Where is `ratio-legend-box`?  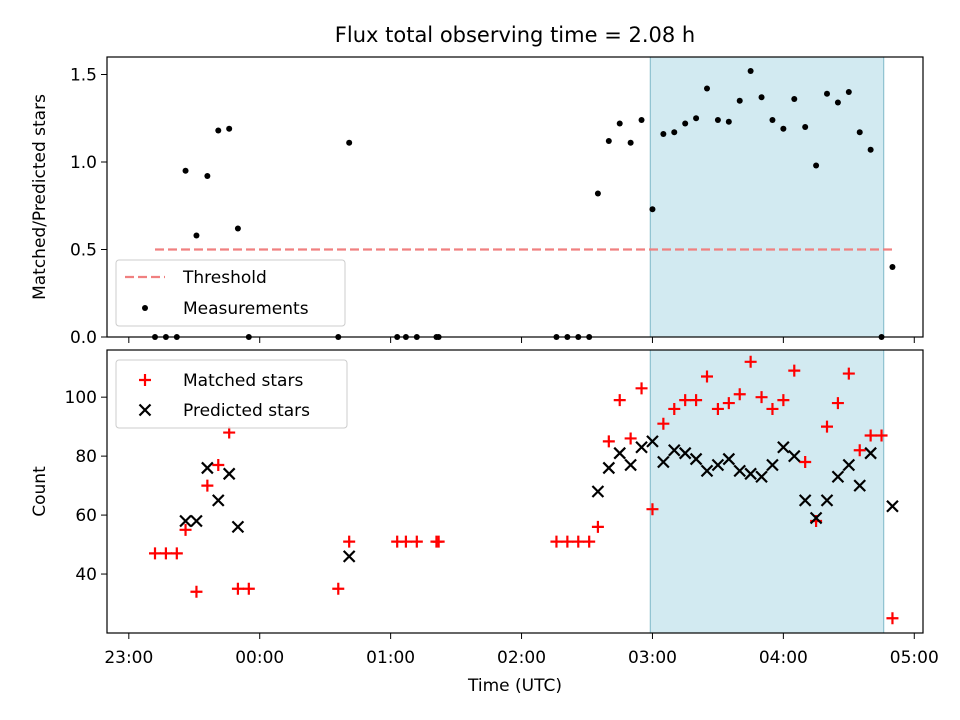 ratio-legend-box is located at coordinates (230, 293).